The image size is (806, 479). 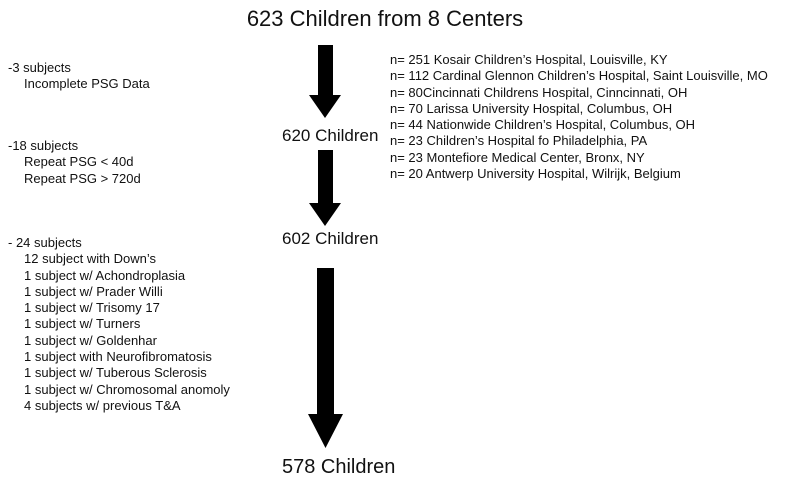 What do you see at coordinates (102, 405) in the screenshot?
I see `exclusion-item: 4 subjects w/ previous T&A` at bounding box center [102, 405].